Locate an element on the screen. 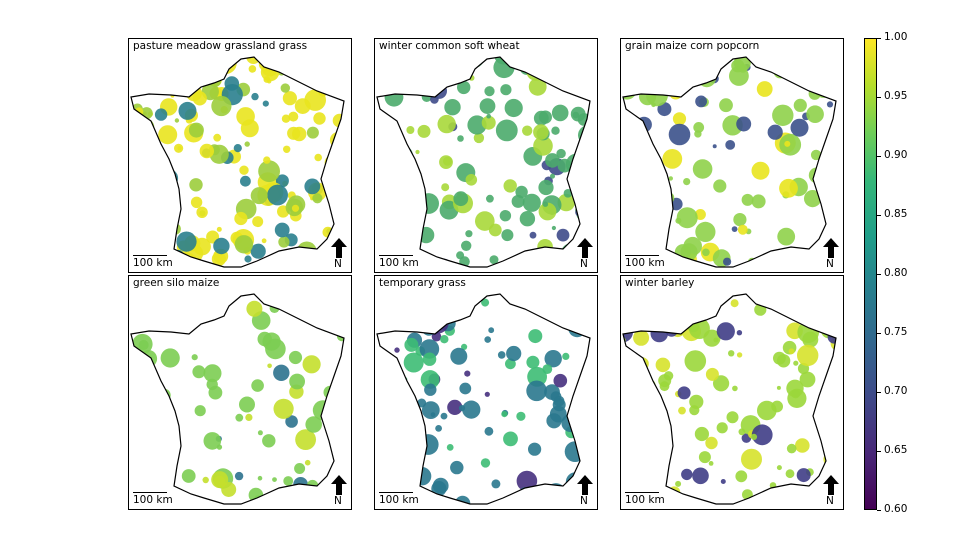 This screenshot has width=960, height=540. north-label: N is located at coordinates (584, 264).